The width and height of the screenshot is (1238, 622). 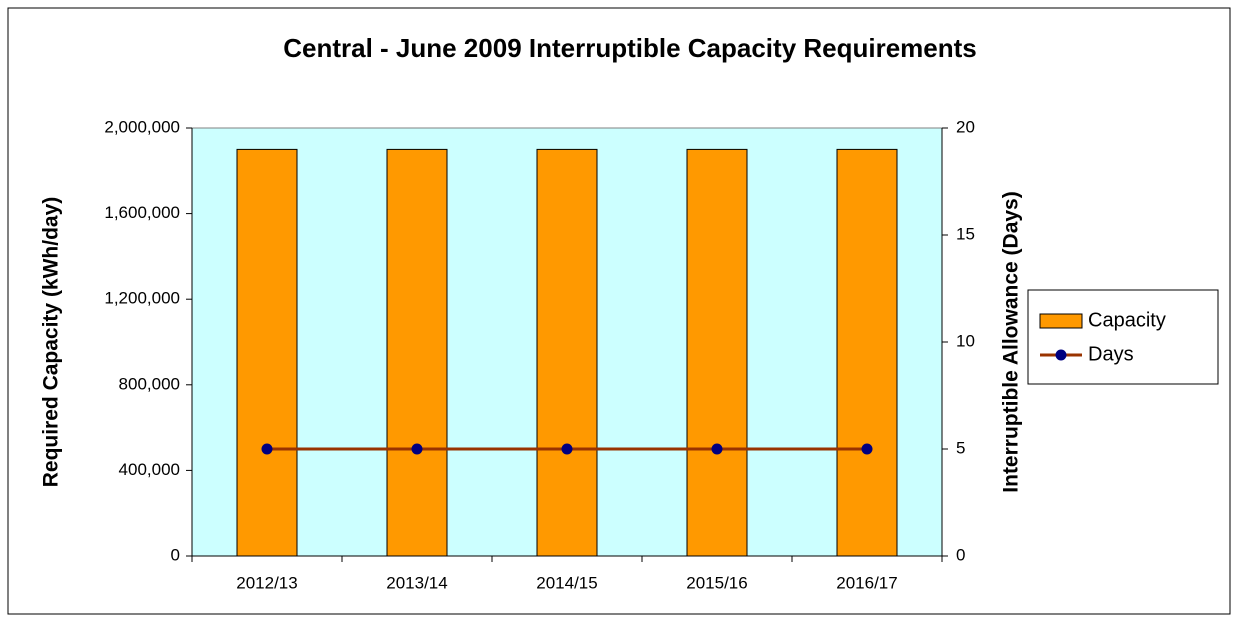 I want to click on y2-tick-label: 10, so click(x=965, y=340).